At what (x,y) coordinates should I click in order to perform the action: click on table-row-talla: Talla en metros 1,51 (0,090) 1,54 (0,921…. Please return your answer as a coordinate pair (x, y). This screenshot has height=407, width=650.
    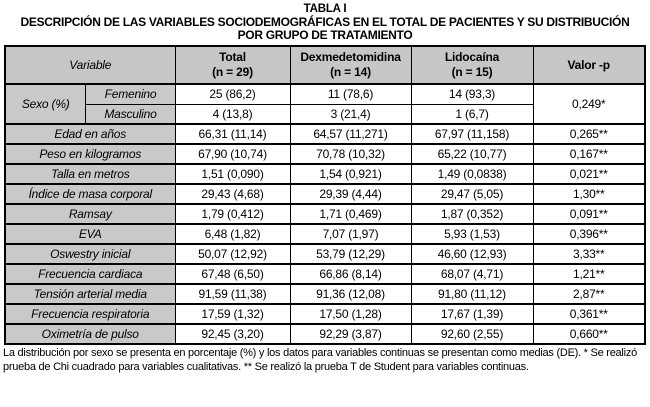
    Looking at the image, I should click on (325, 174).